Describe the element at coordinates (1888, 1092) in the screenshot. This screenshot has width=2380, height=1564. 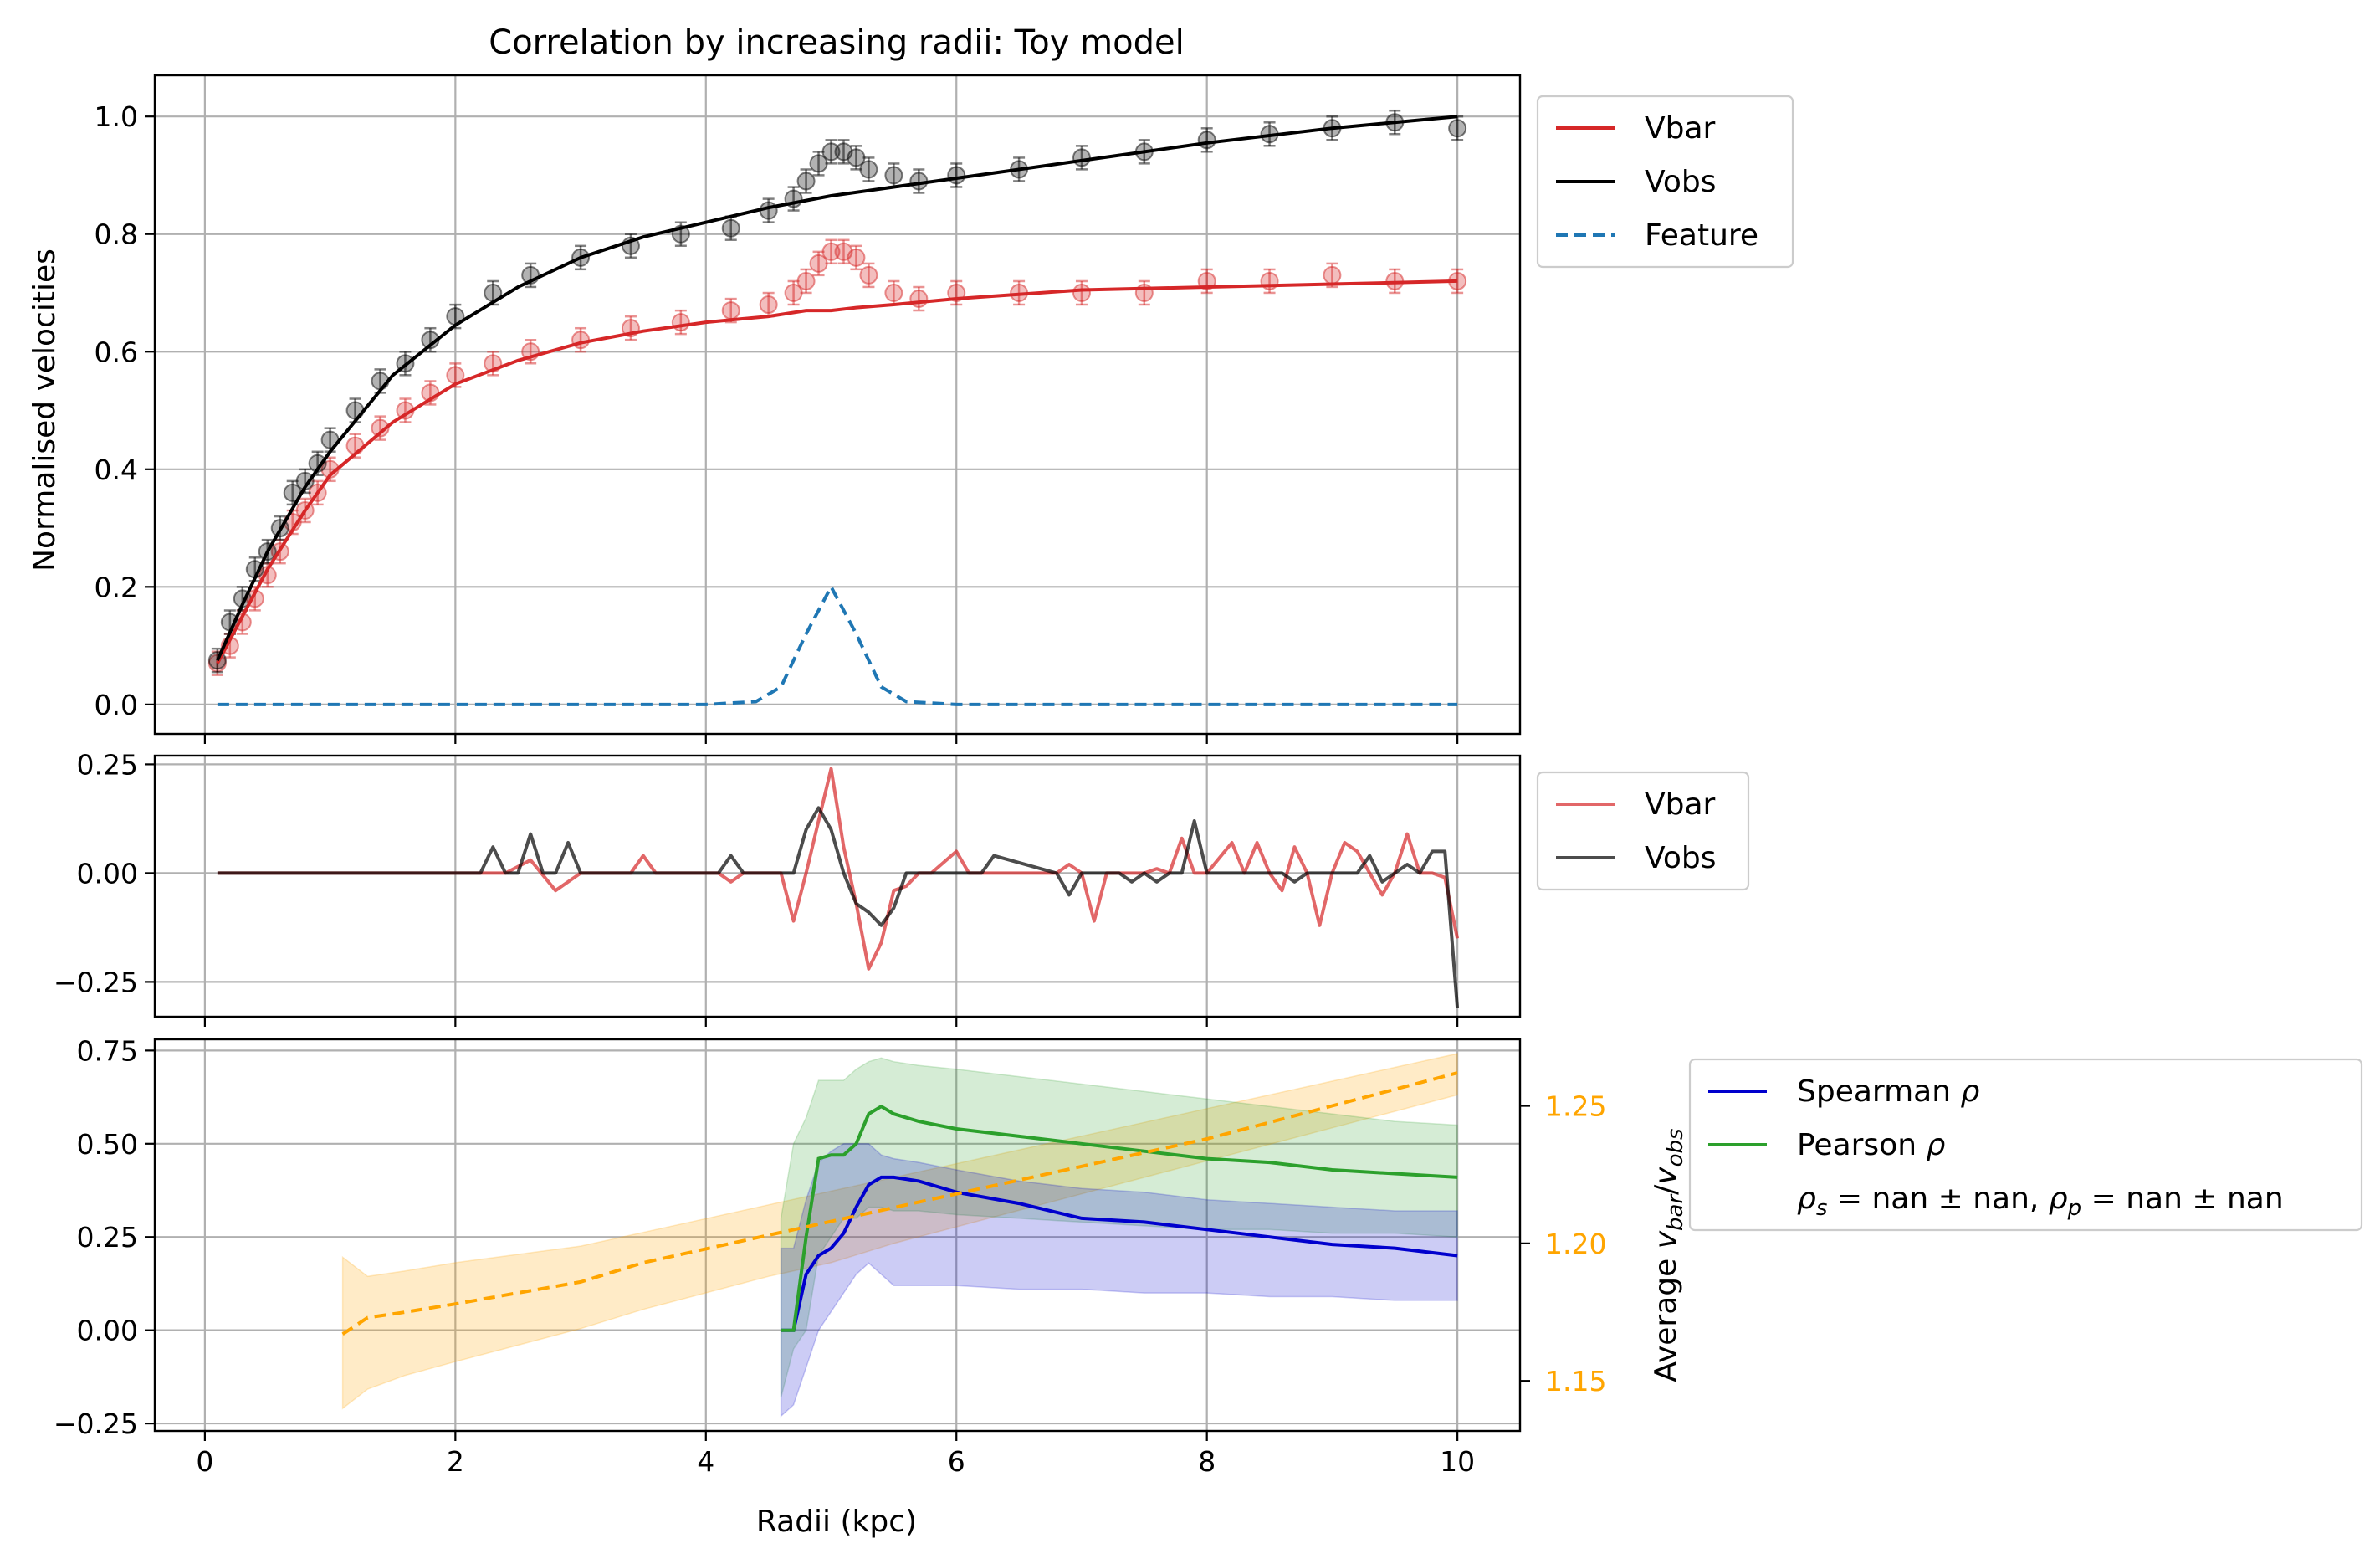
I see `legend-label: Spearman ρ` at that location.